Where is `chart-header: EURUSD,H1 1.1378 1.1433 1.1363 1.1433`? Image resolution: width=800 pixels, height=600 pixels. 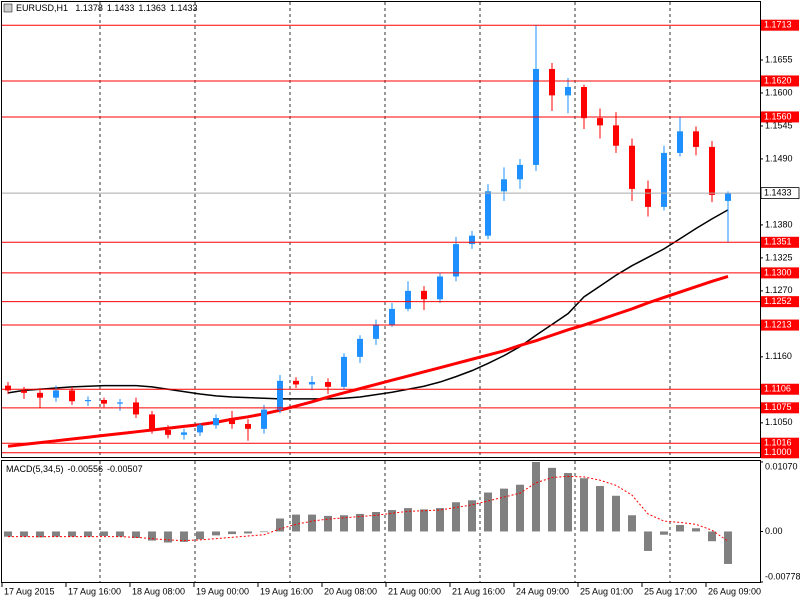
chart-header: EURUSD,H1 1.1378 1.1433 1.1363 1.1433 is located at coordinates (106, 8).